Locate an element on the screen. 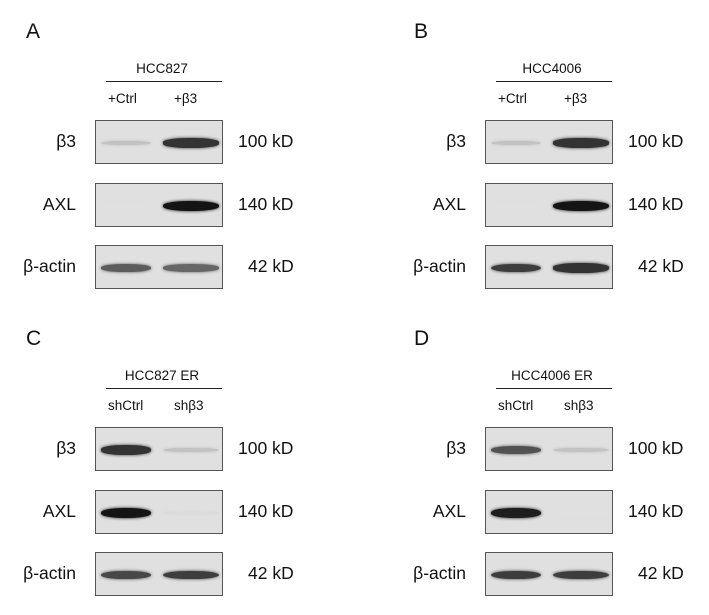 The height and width of the screenshot is (615, 709). cell-line-label: HCC827 is located at coordinates (162, 68).